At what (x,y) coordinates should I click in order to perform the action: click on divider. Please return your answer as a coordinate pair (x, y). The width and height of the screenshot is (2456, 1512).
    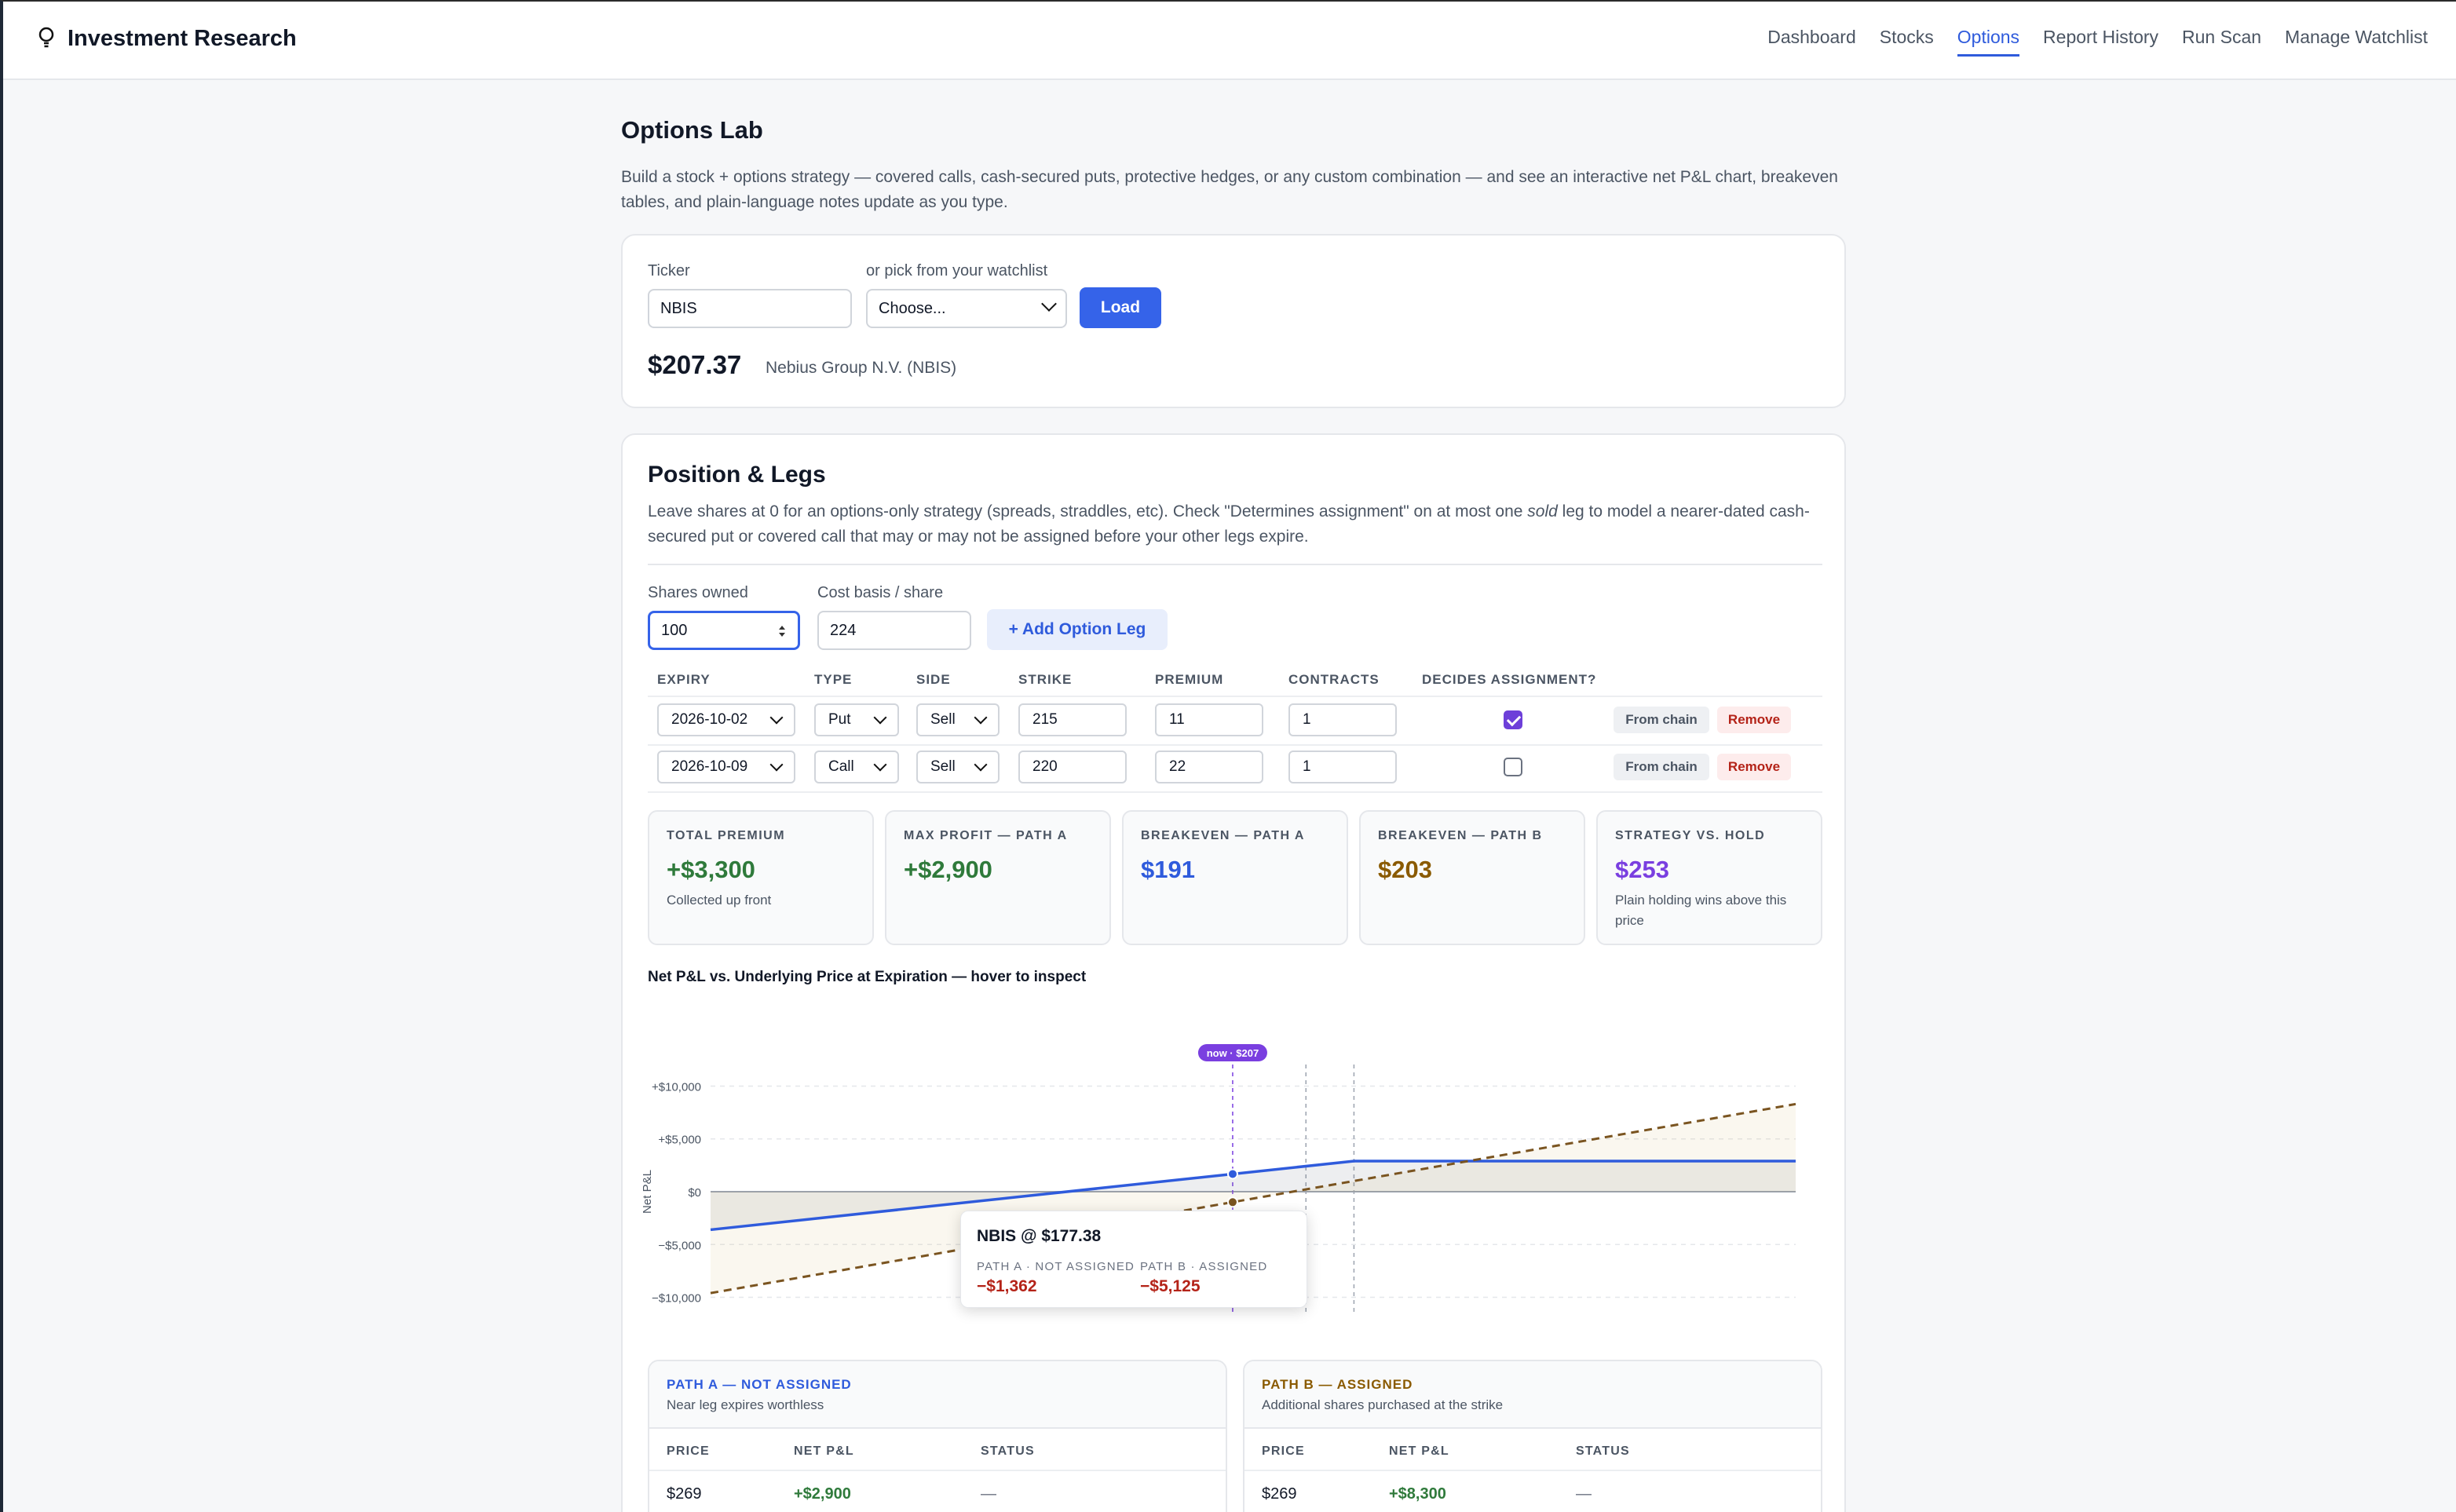
    Looking at the image, I should click on (1235, 564).